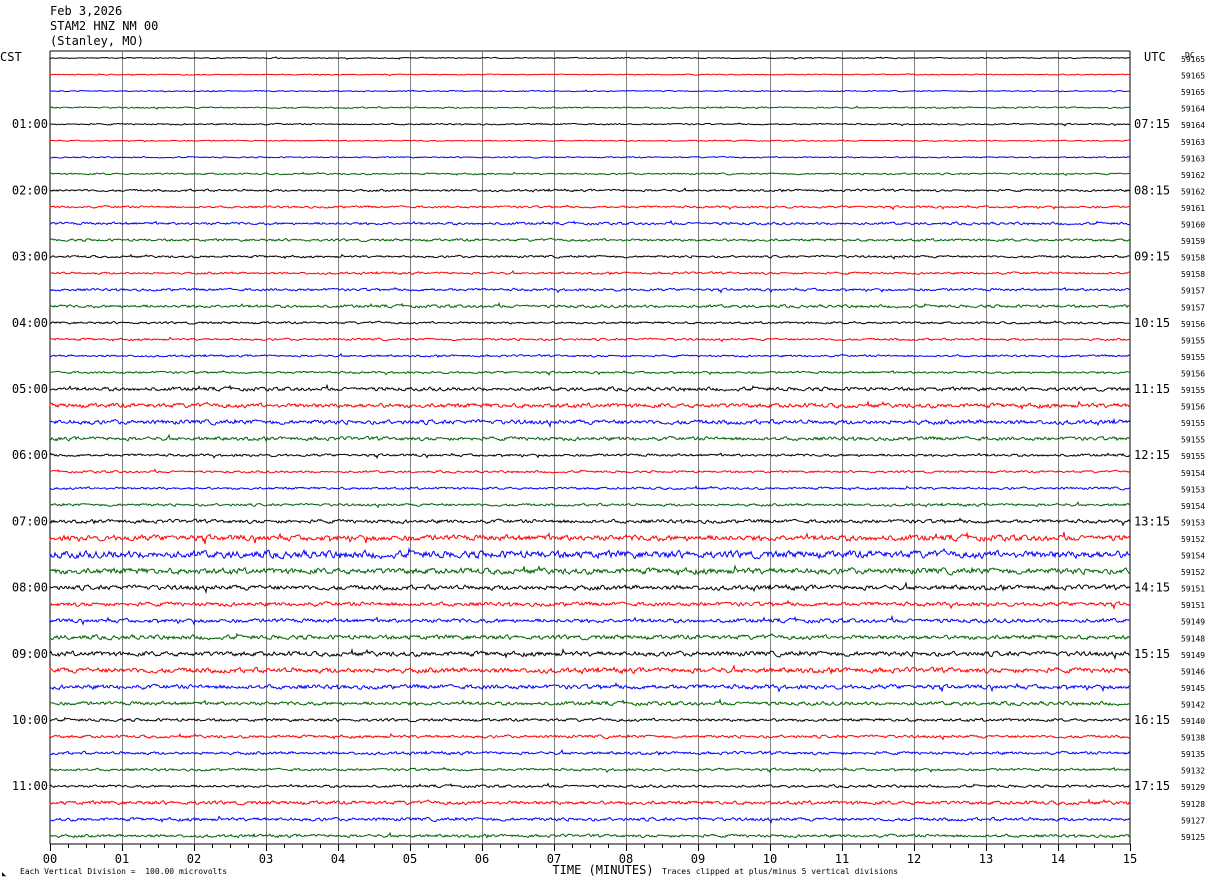  What do you see at coordinates (30, 786) in the screenshot?
I see `left-hour-label: 11:00` at bounding box center [30, 786].